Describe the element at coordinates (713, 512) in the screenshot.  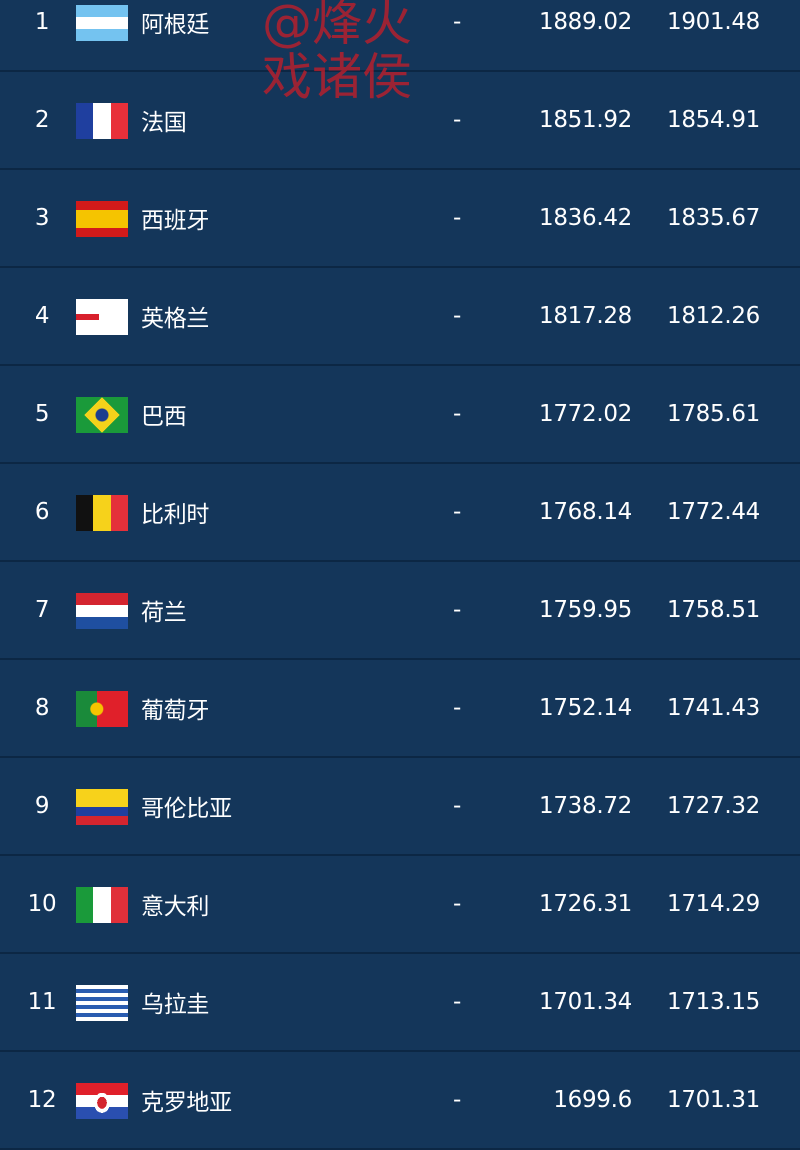
I see `current-points: 1772.44` at that location.